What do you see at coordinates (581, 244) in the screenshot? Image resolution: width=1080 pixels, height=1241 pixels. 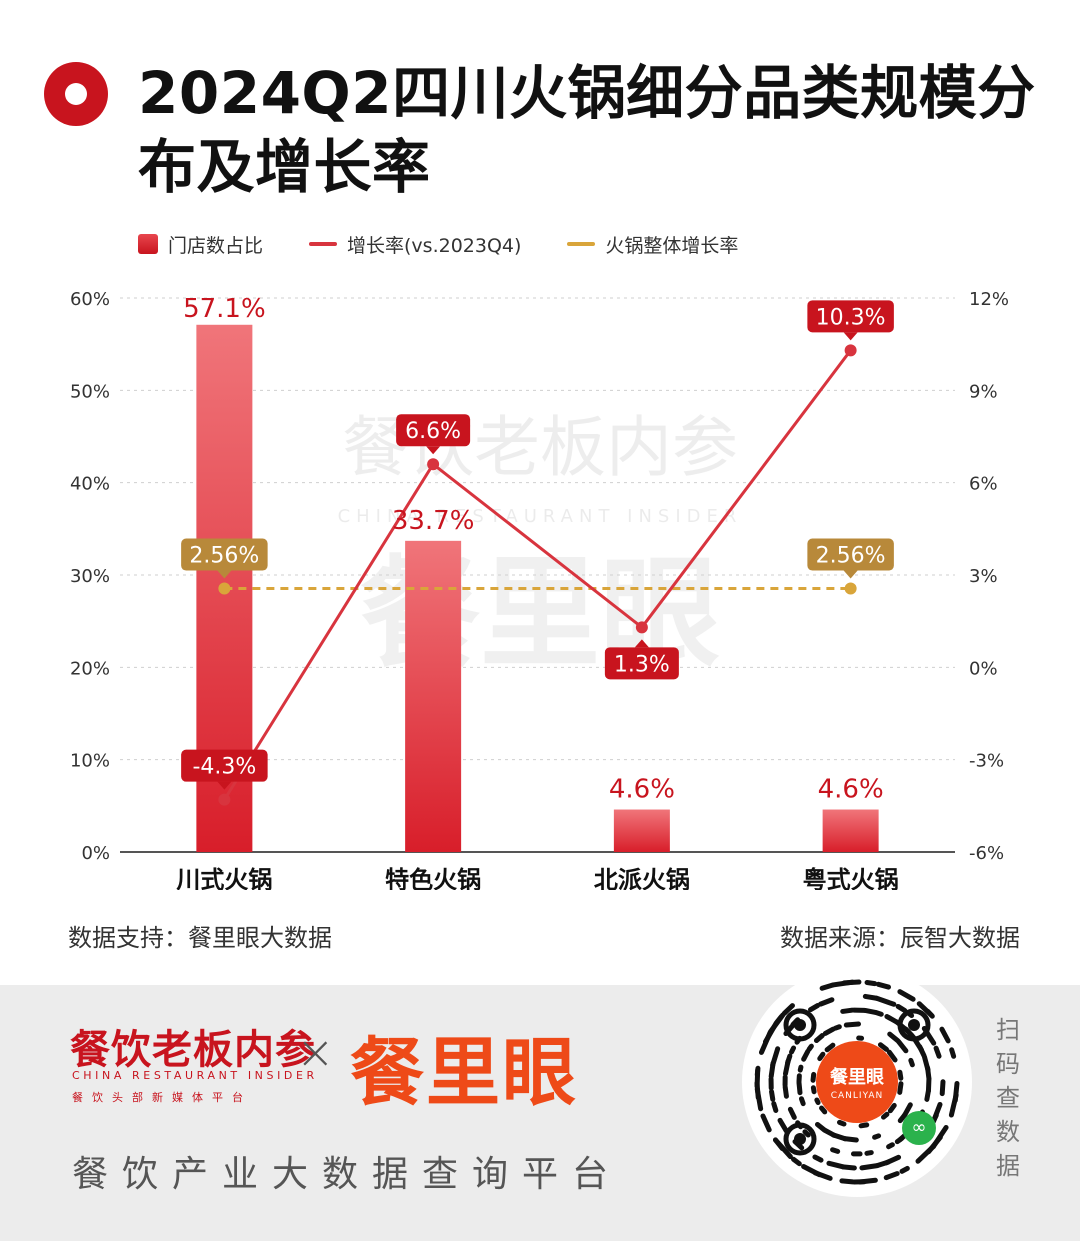 I see `legend-dashed-swatch` at bounding box center [581, 244].